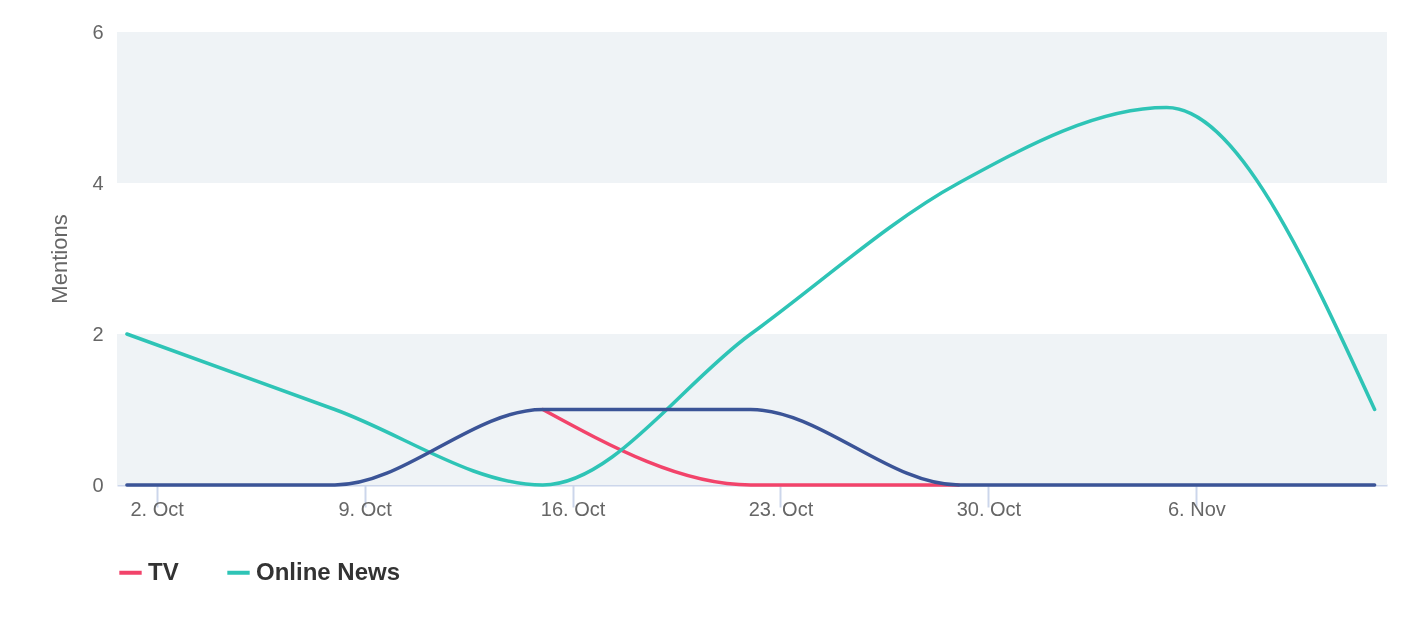 The height and width of the screenshot is (632, 1426). Describe the element at coordinates (781, 508) in the screenshot. I see `x-tick-label: 23. Oct` at that location.